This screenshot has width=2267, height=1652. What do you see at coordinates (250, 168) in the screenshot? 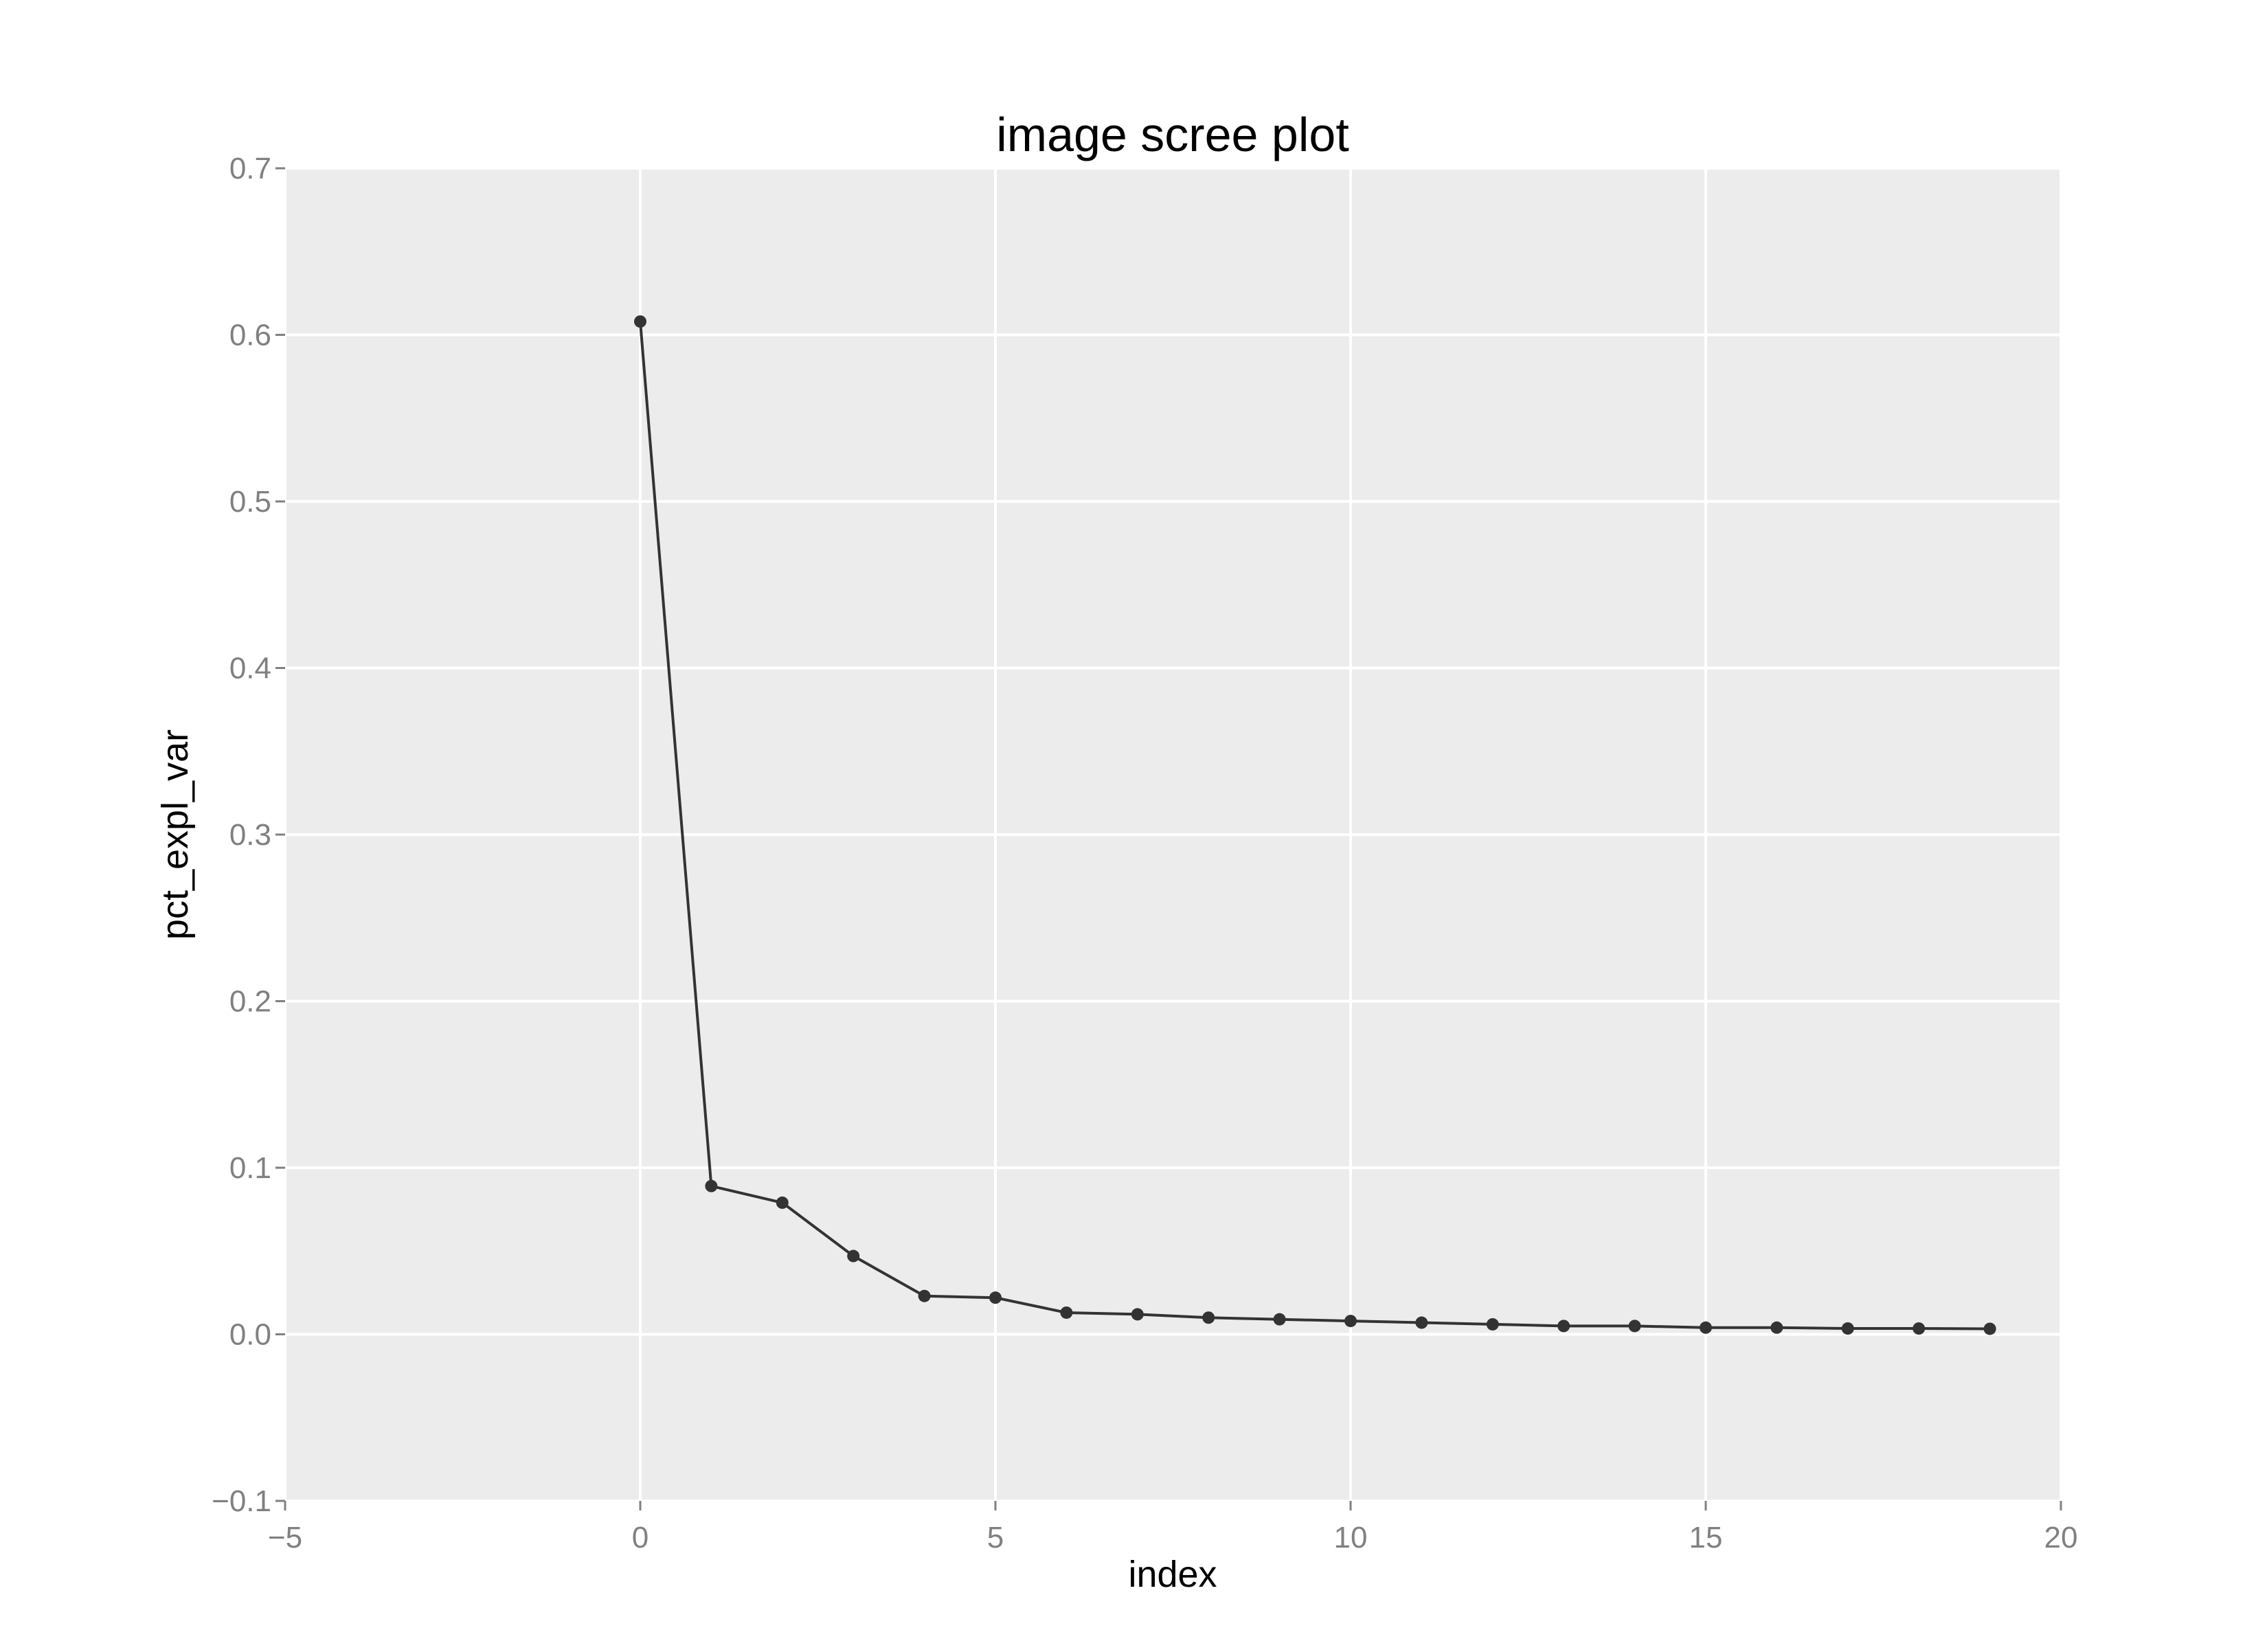
I see `y-tick-label: 0.7` at bounding box center [250, 168].